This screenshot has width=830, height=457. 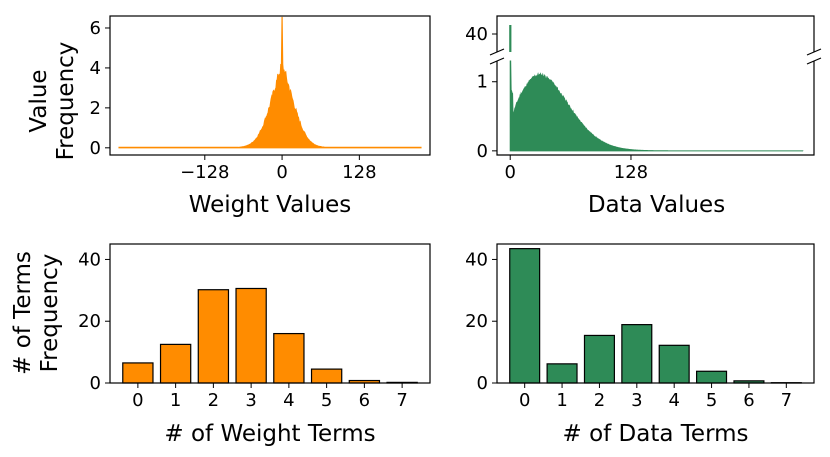 What do you see at coordinates (39, 100) in the screenshot?
I see `weight-values-ylabel-line-0: Value` at bounding box center [39, 100].